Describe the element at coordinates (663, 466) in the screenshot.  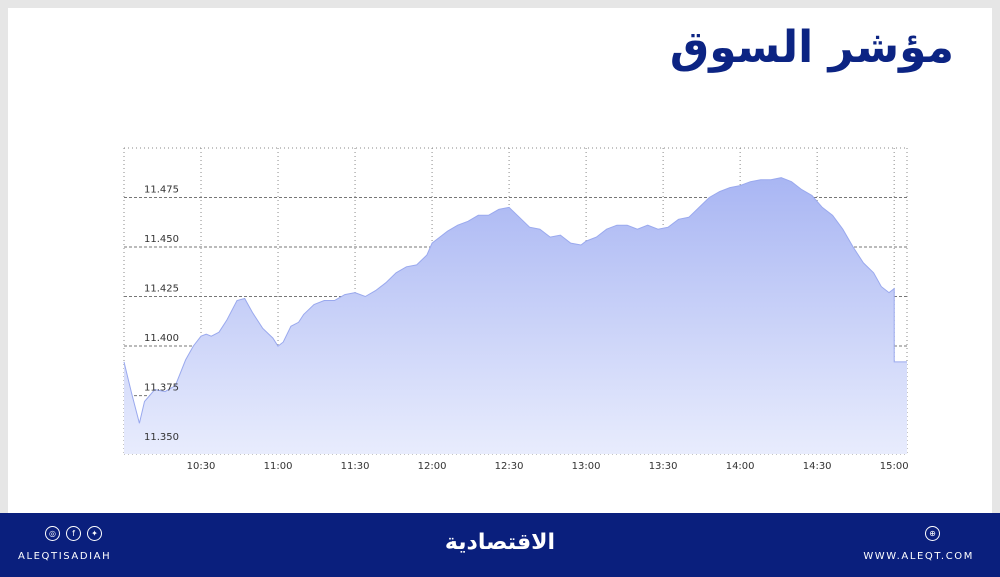
I see `x-tick-label: 13:30` at that location.